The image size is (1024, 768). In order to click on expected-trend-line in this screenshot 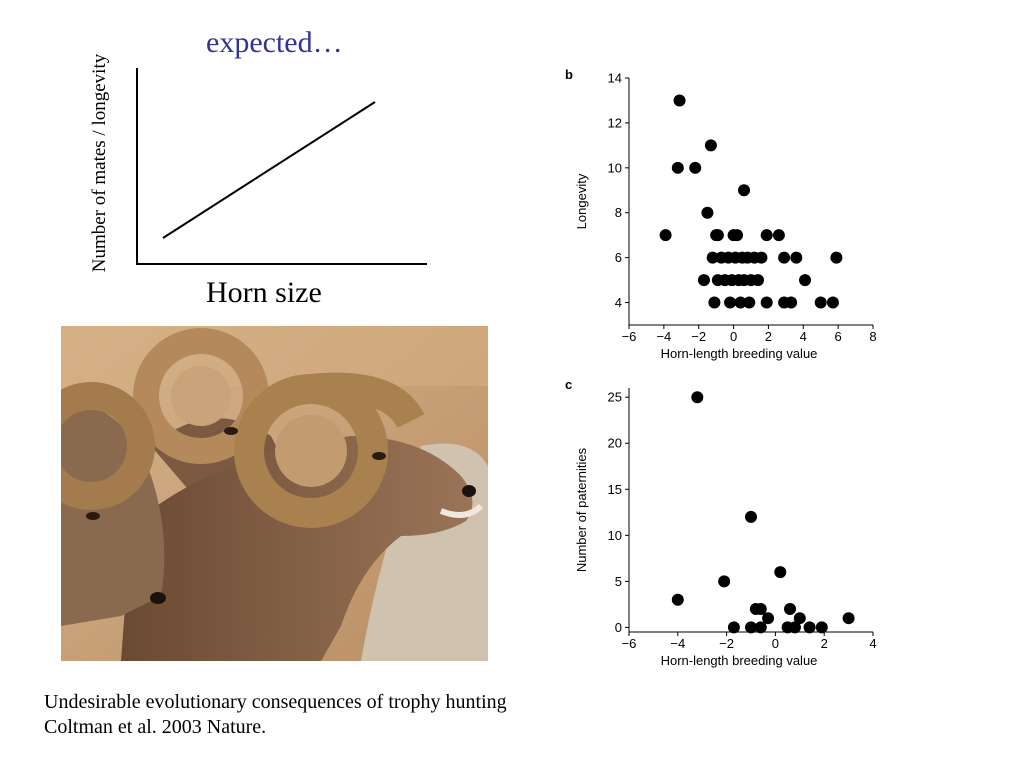, I will do `click(269, 170)`.